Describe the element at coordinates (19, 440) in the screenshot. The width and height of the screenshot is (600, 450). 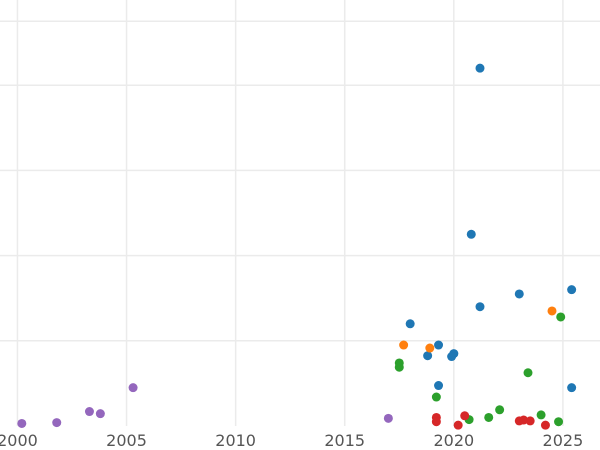
I see `x-tick-label-2000: 2000` at that location.